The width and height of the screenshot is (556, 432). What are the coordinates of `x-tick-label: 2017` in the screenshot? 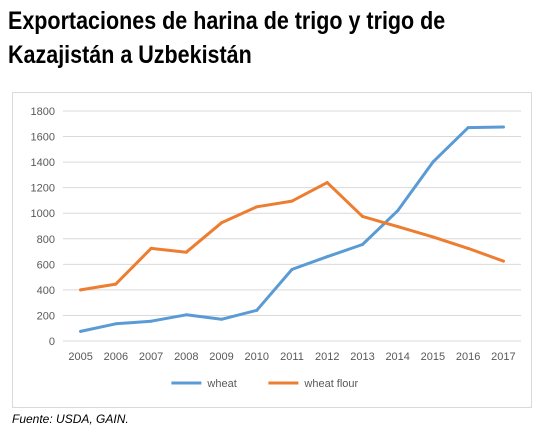 It's located at (503, 357).